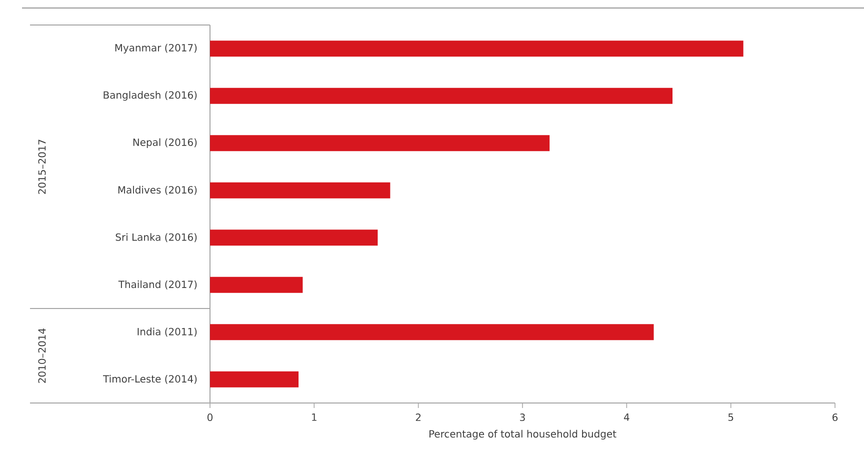 The height and width of the screenshot is (459, 864). I want to click on y-tick-label: Timor-Leste (2014), so click(150, 379).